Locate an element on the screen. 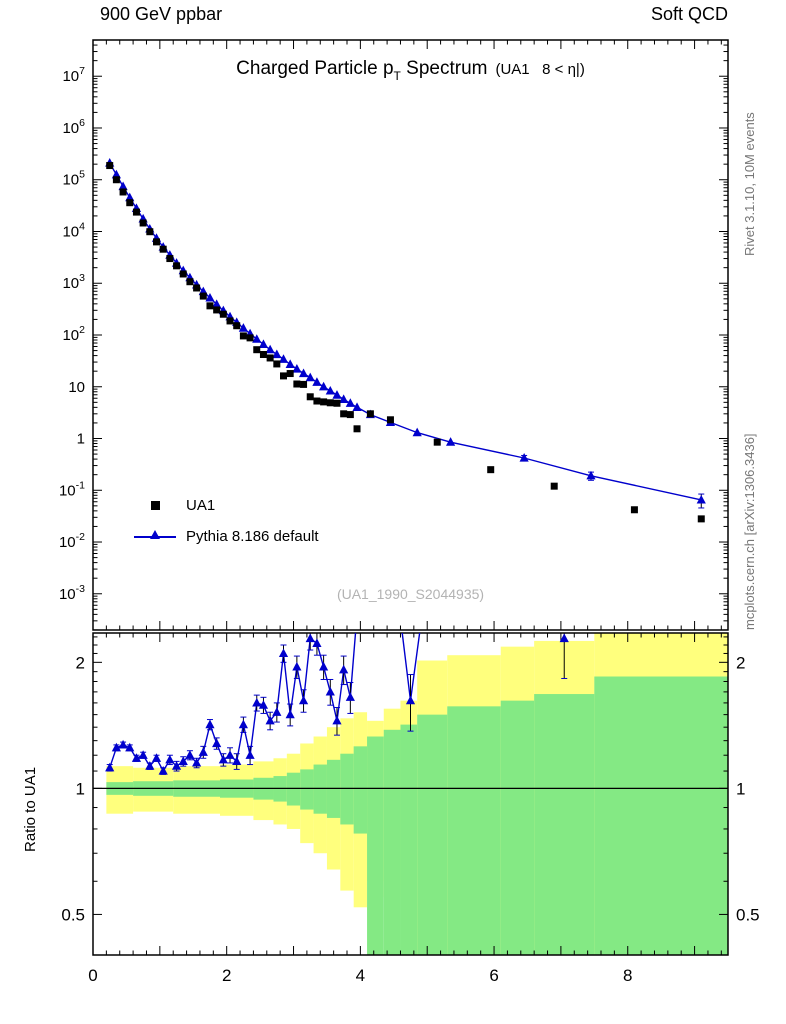  legend-item-data: UA1 is located at coordinates (225, 505).